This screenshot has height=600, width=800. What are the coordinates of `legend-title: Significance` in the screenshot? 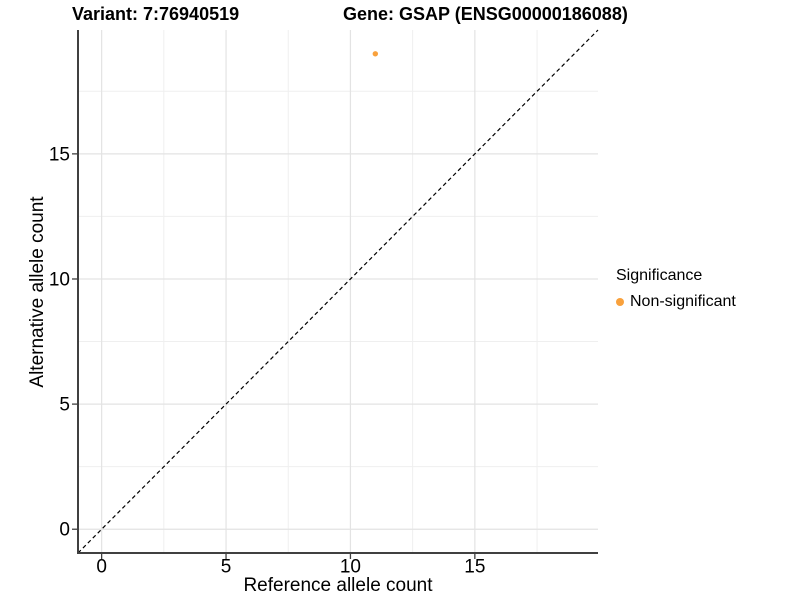 It's located at (659, 275).